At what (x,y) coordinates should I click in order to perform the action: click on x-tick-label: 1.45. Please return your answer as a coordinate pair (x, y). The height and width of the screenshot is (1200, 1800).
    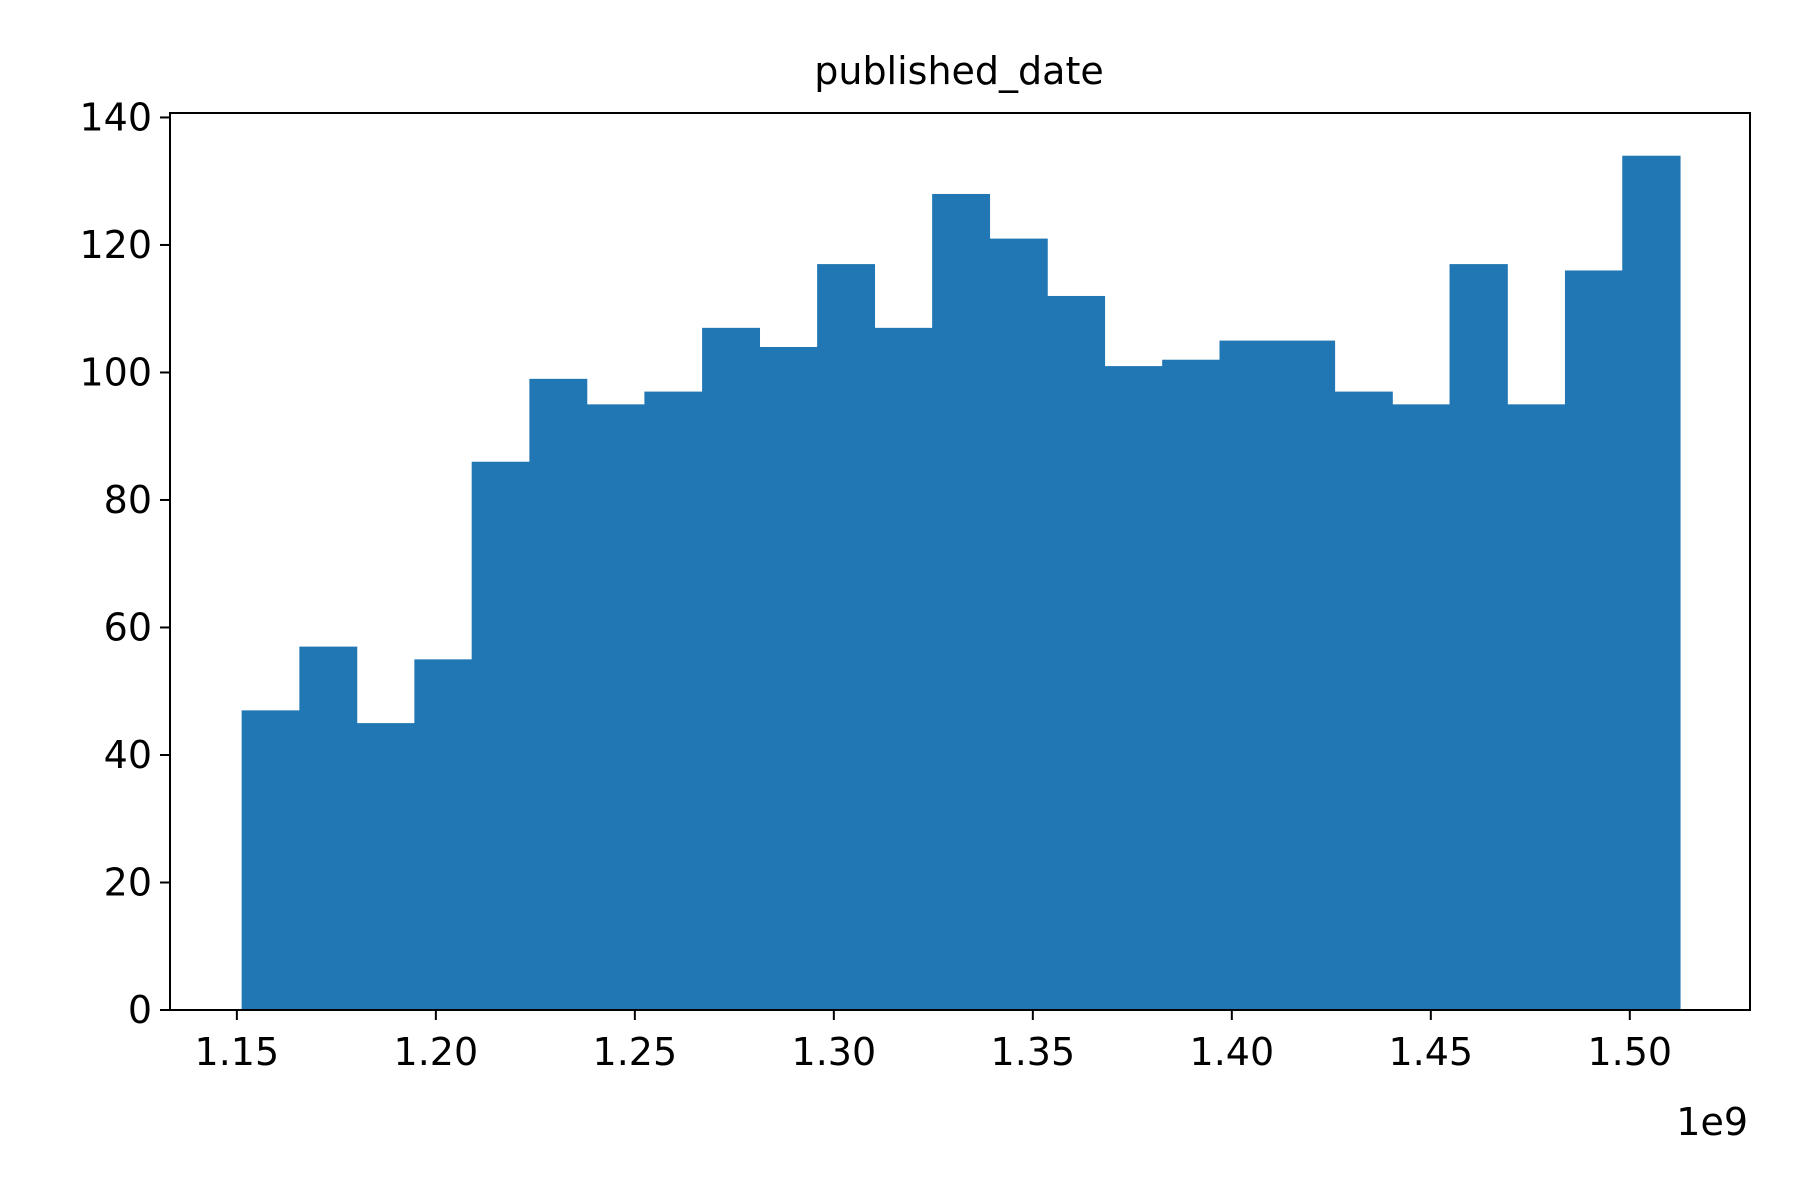
    Looking at the image, I should click on (1431, 1052).